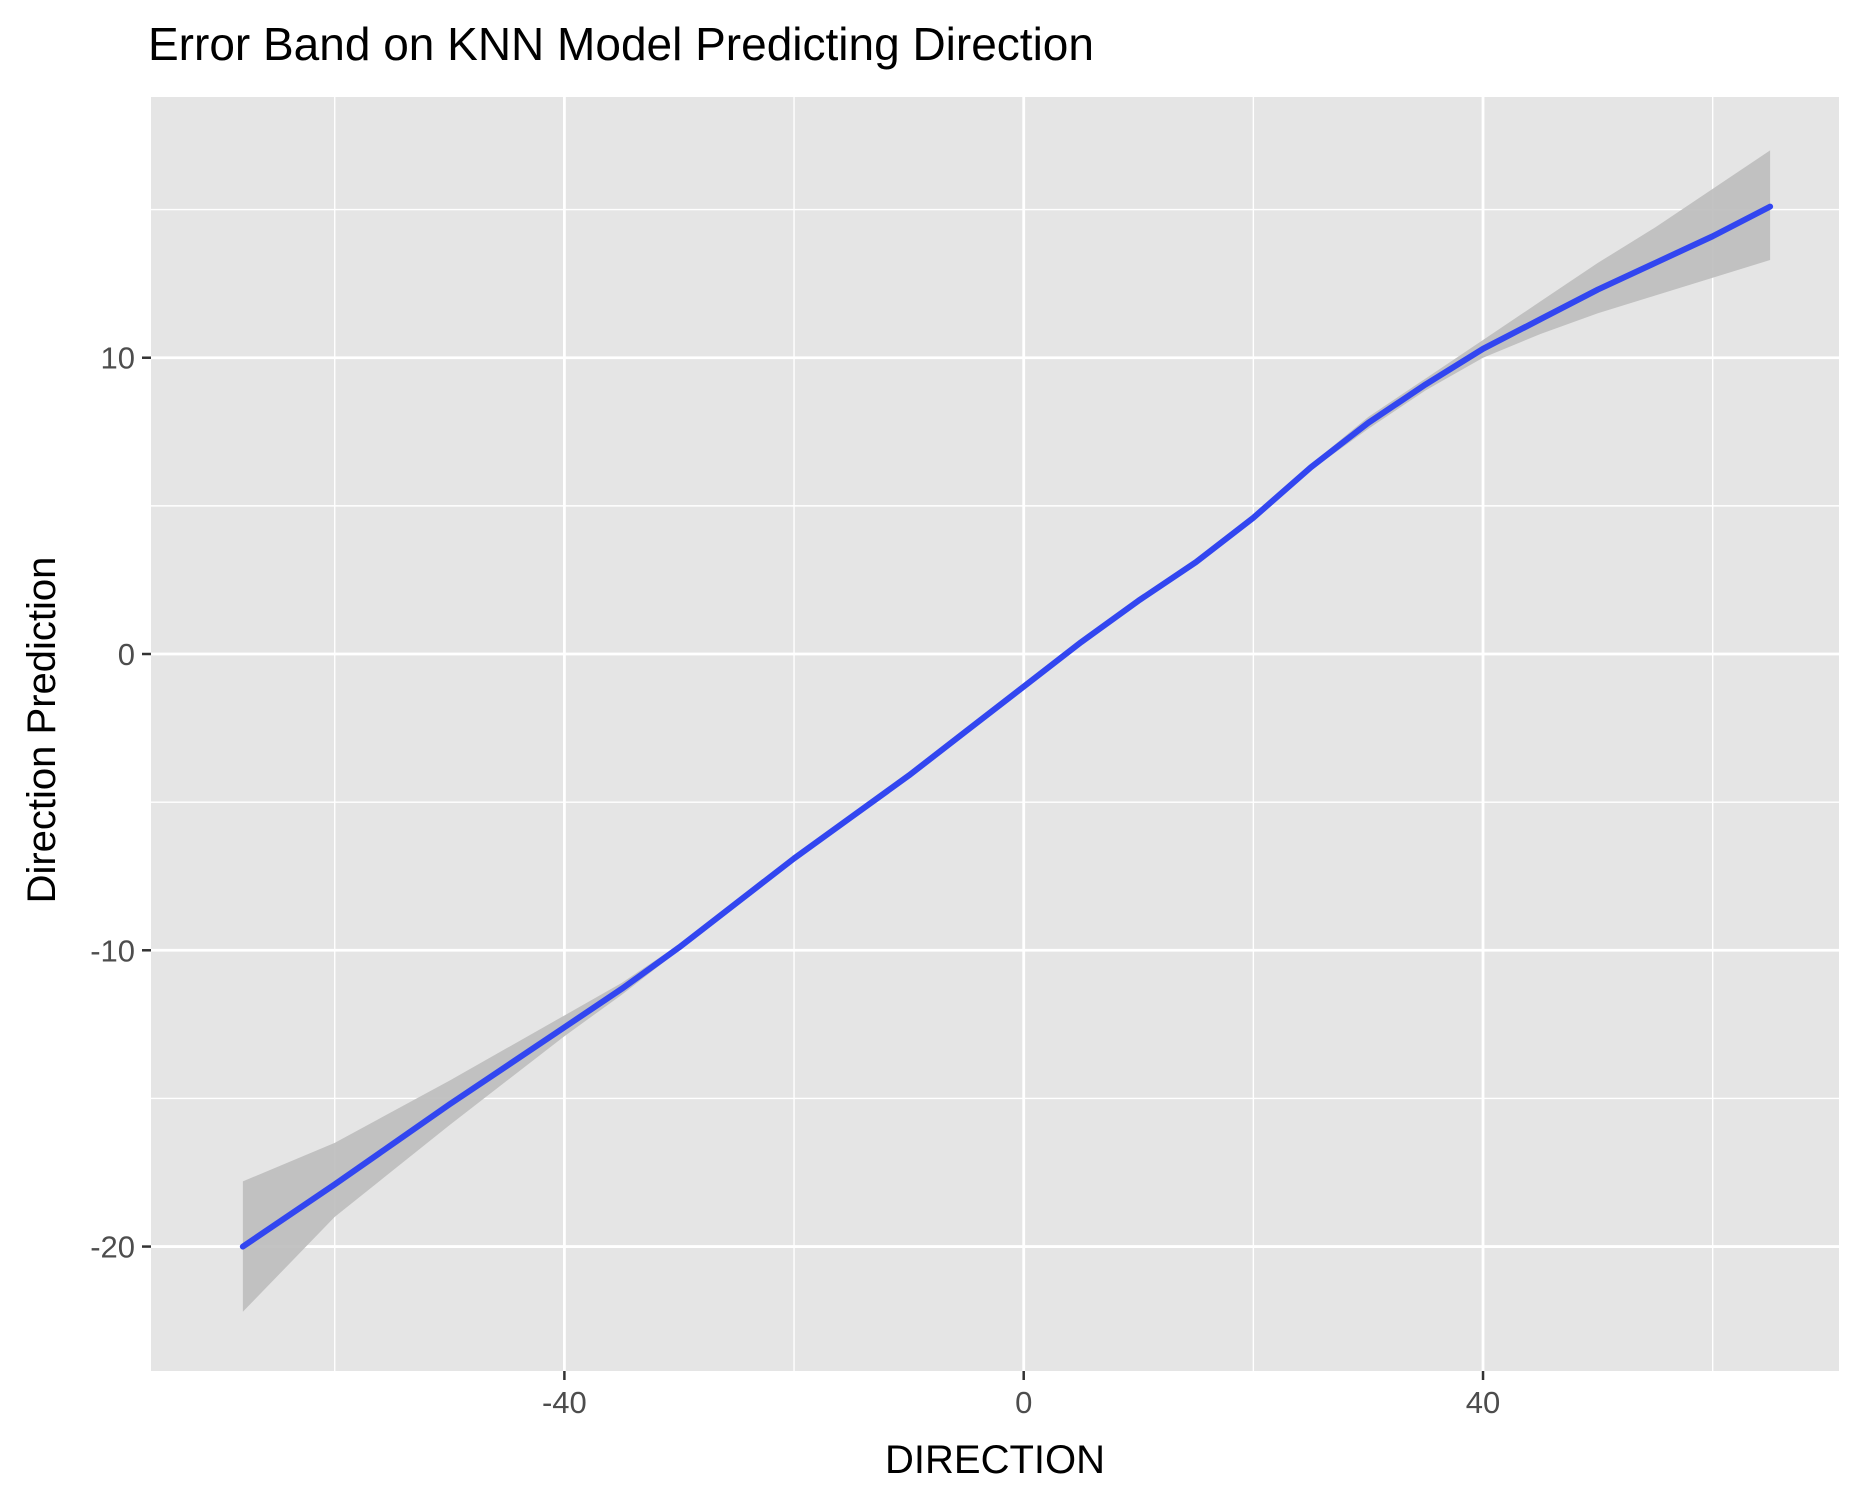 This screenshot has height=1495, width=1858. What do you see at coordinates (42, 730) in the screenshot?
I see `y-axis-label: Direction Prediction` at bounding box center [42, 730].